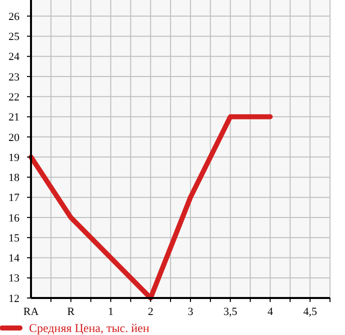 This screenshot has height=335, width=345. I want to click on x-tick-label: R, so click(71, 312).